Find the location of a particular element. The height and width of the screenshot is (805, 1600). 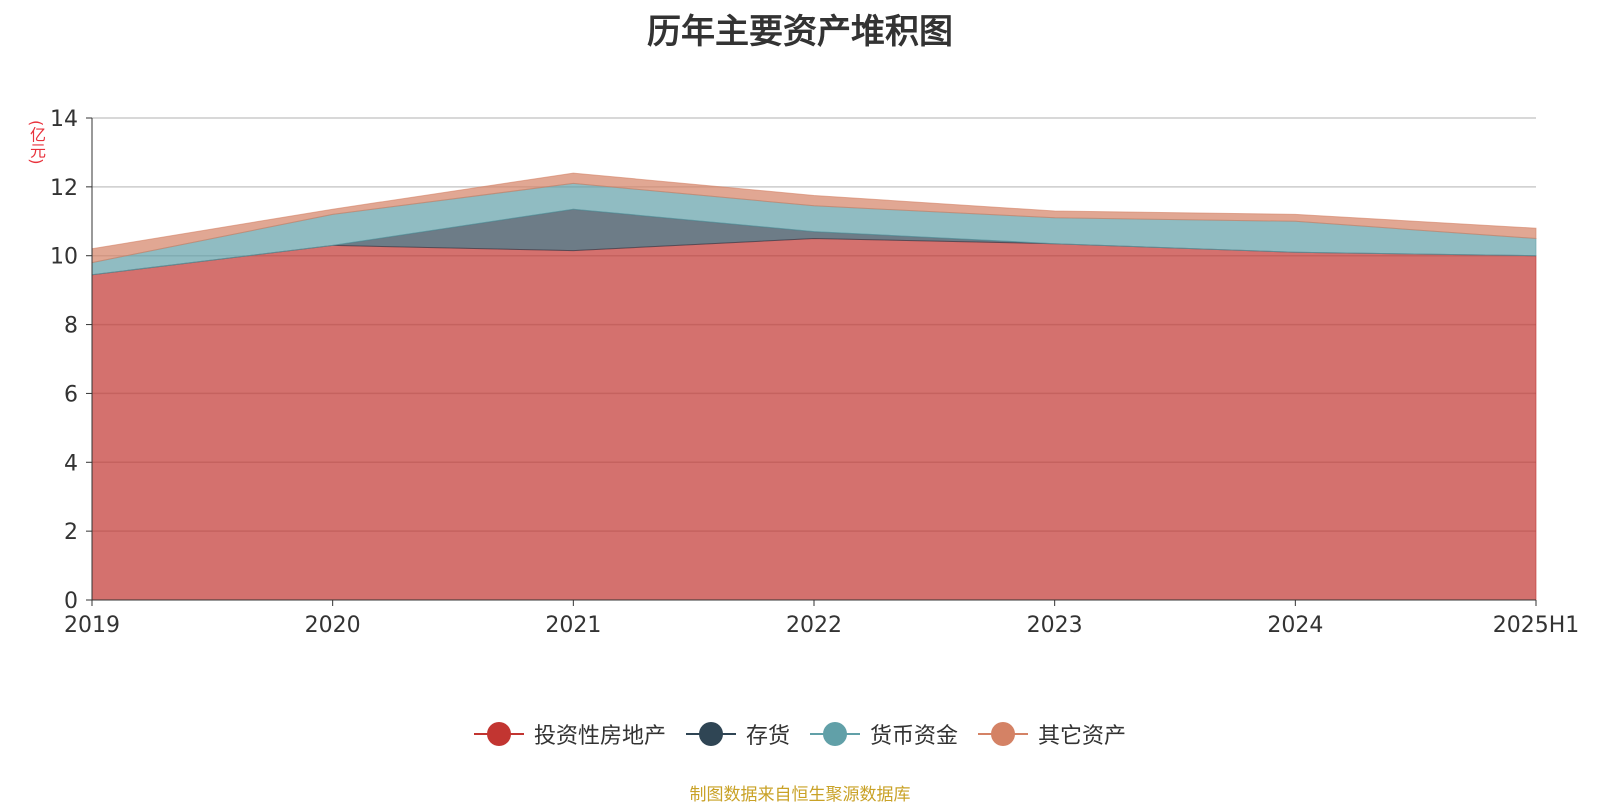

y-tick-label: 2 is located at coordinates (71, 532).